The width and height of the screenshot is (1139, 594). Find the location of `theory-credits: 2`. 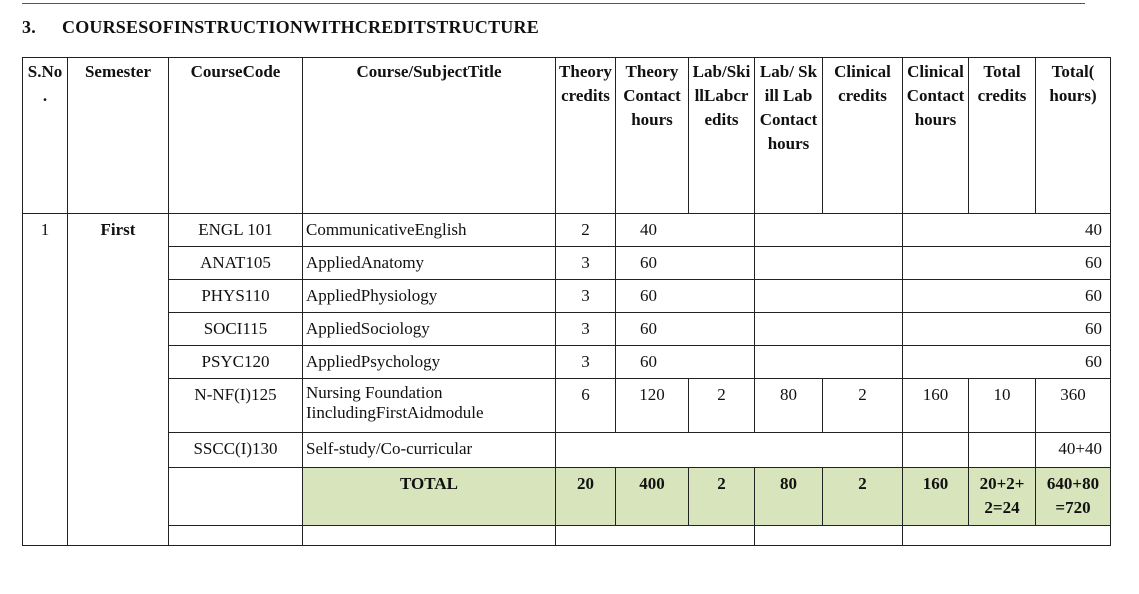

theory-credits: 2 is located at coordinates (585, 230).